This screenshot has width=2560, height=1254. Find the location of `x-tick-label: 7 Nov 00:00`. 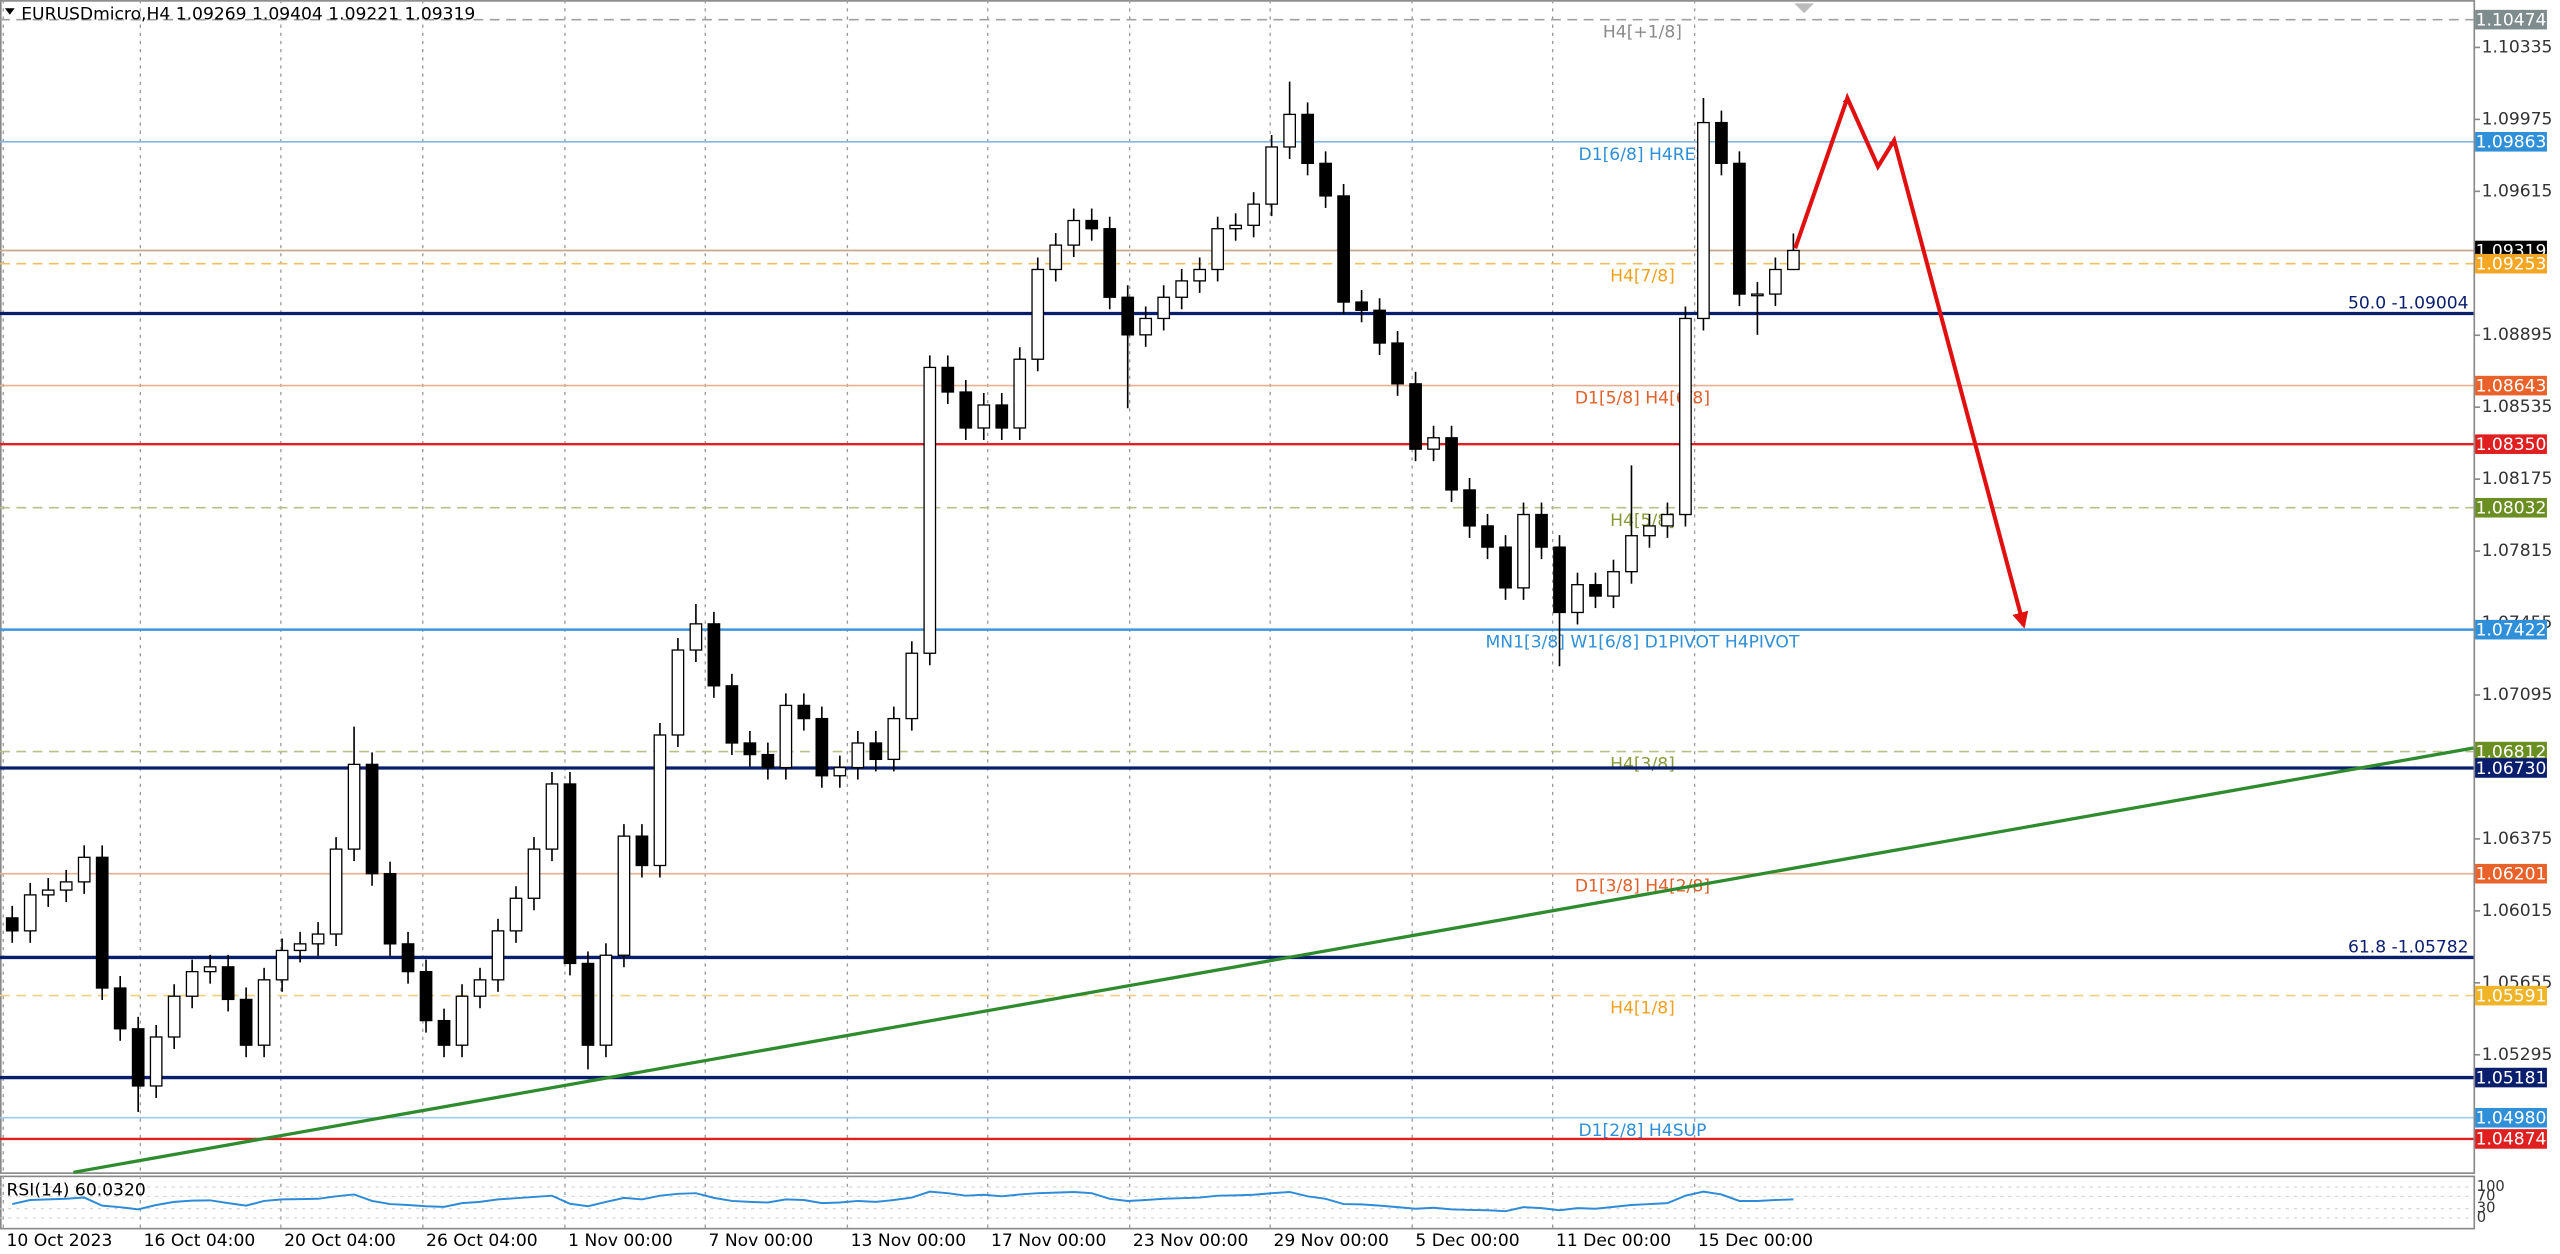

x-tick-label: 7 Nov 00:00 is located at coordinates (761, 1241).